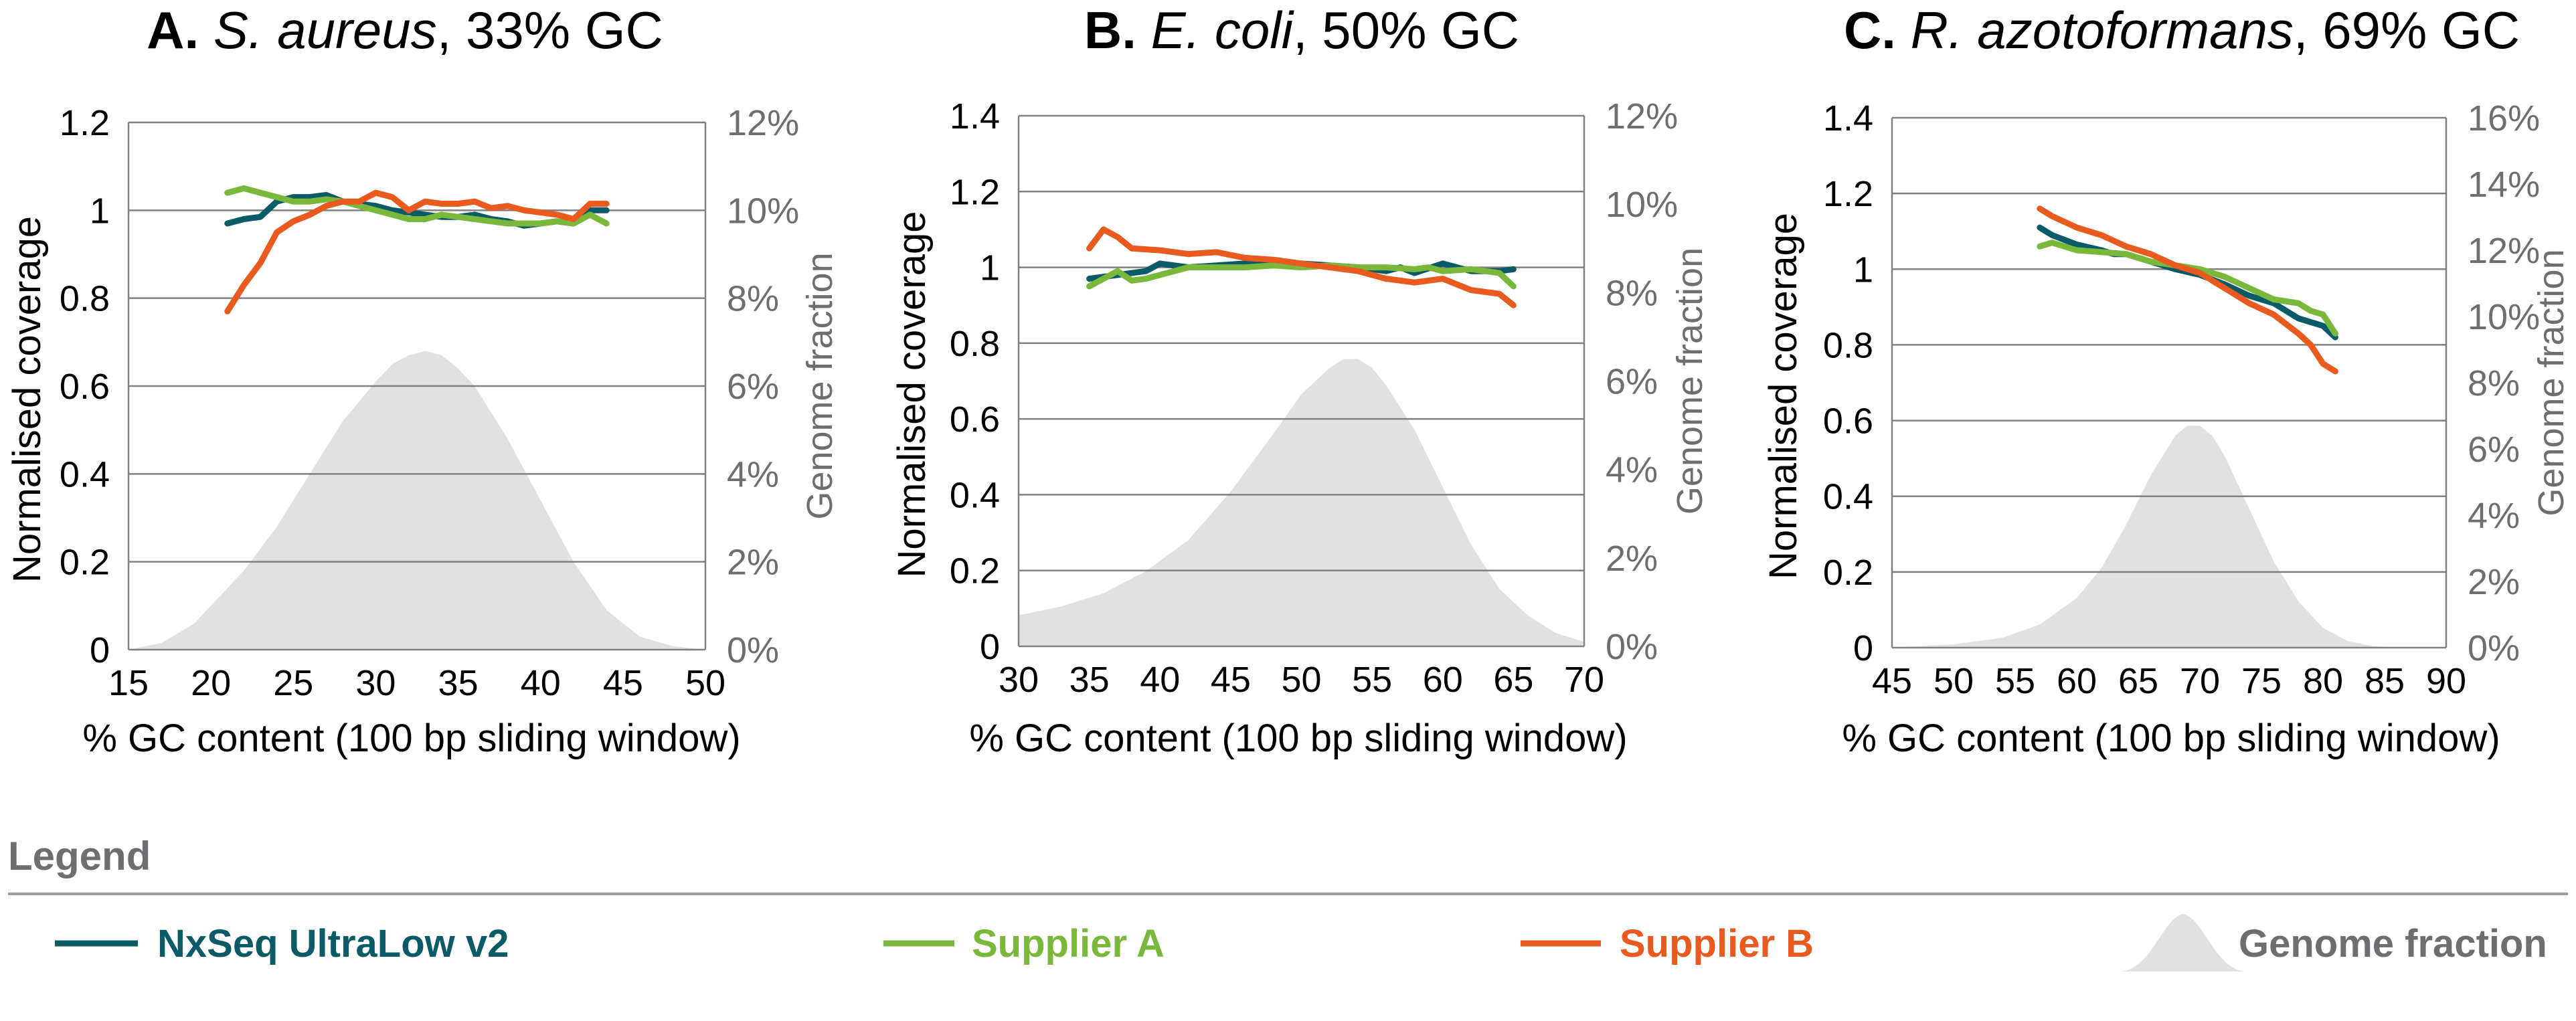 The width and height of the screenshot is (2576, 1021). Describe the element at coordinates (2385, 681) in the screenshot. I see `panel-c-x-tick-label: 85` at that location.